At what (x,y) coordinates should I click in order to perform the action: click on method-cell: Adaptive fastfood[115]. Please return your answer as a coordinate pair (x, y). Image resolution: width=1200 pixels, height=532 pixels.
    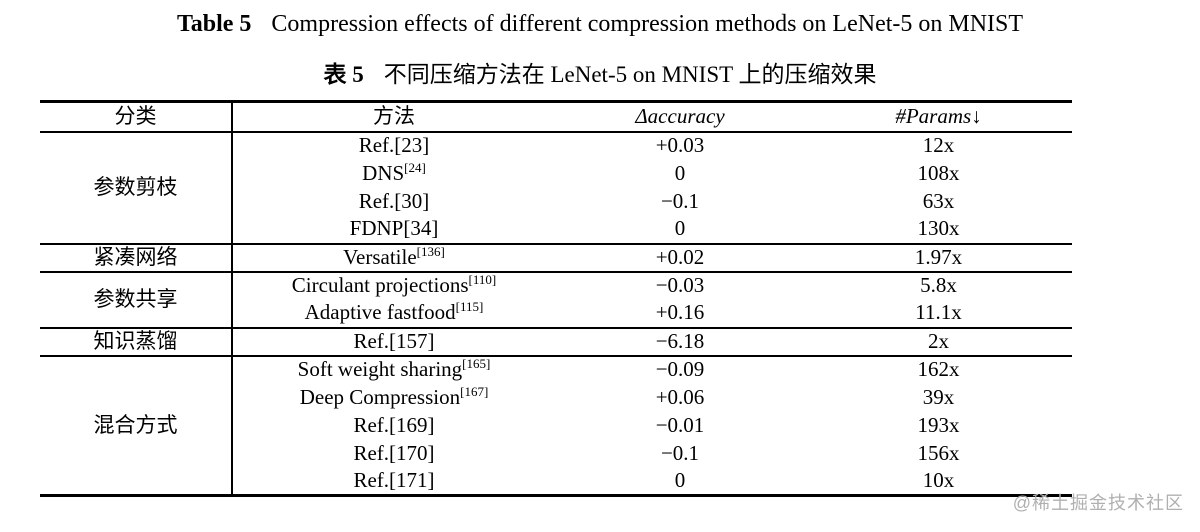
    Looking at the image, I should click on (393, 314).